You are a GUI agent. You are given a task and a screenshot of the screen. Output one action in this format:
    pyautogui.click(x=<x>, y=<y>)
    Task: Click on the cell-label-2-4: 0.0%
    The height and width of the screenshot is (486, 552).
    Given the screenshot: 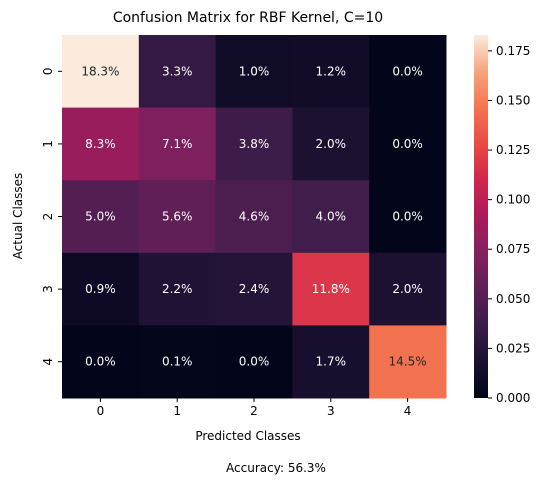 What is the action you would take?
    pyautogui.click(x=407, y=217)
    